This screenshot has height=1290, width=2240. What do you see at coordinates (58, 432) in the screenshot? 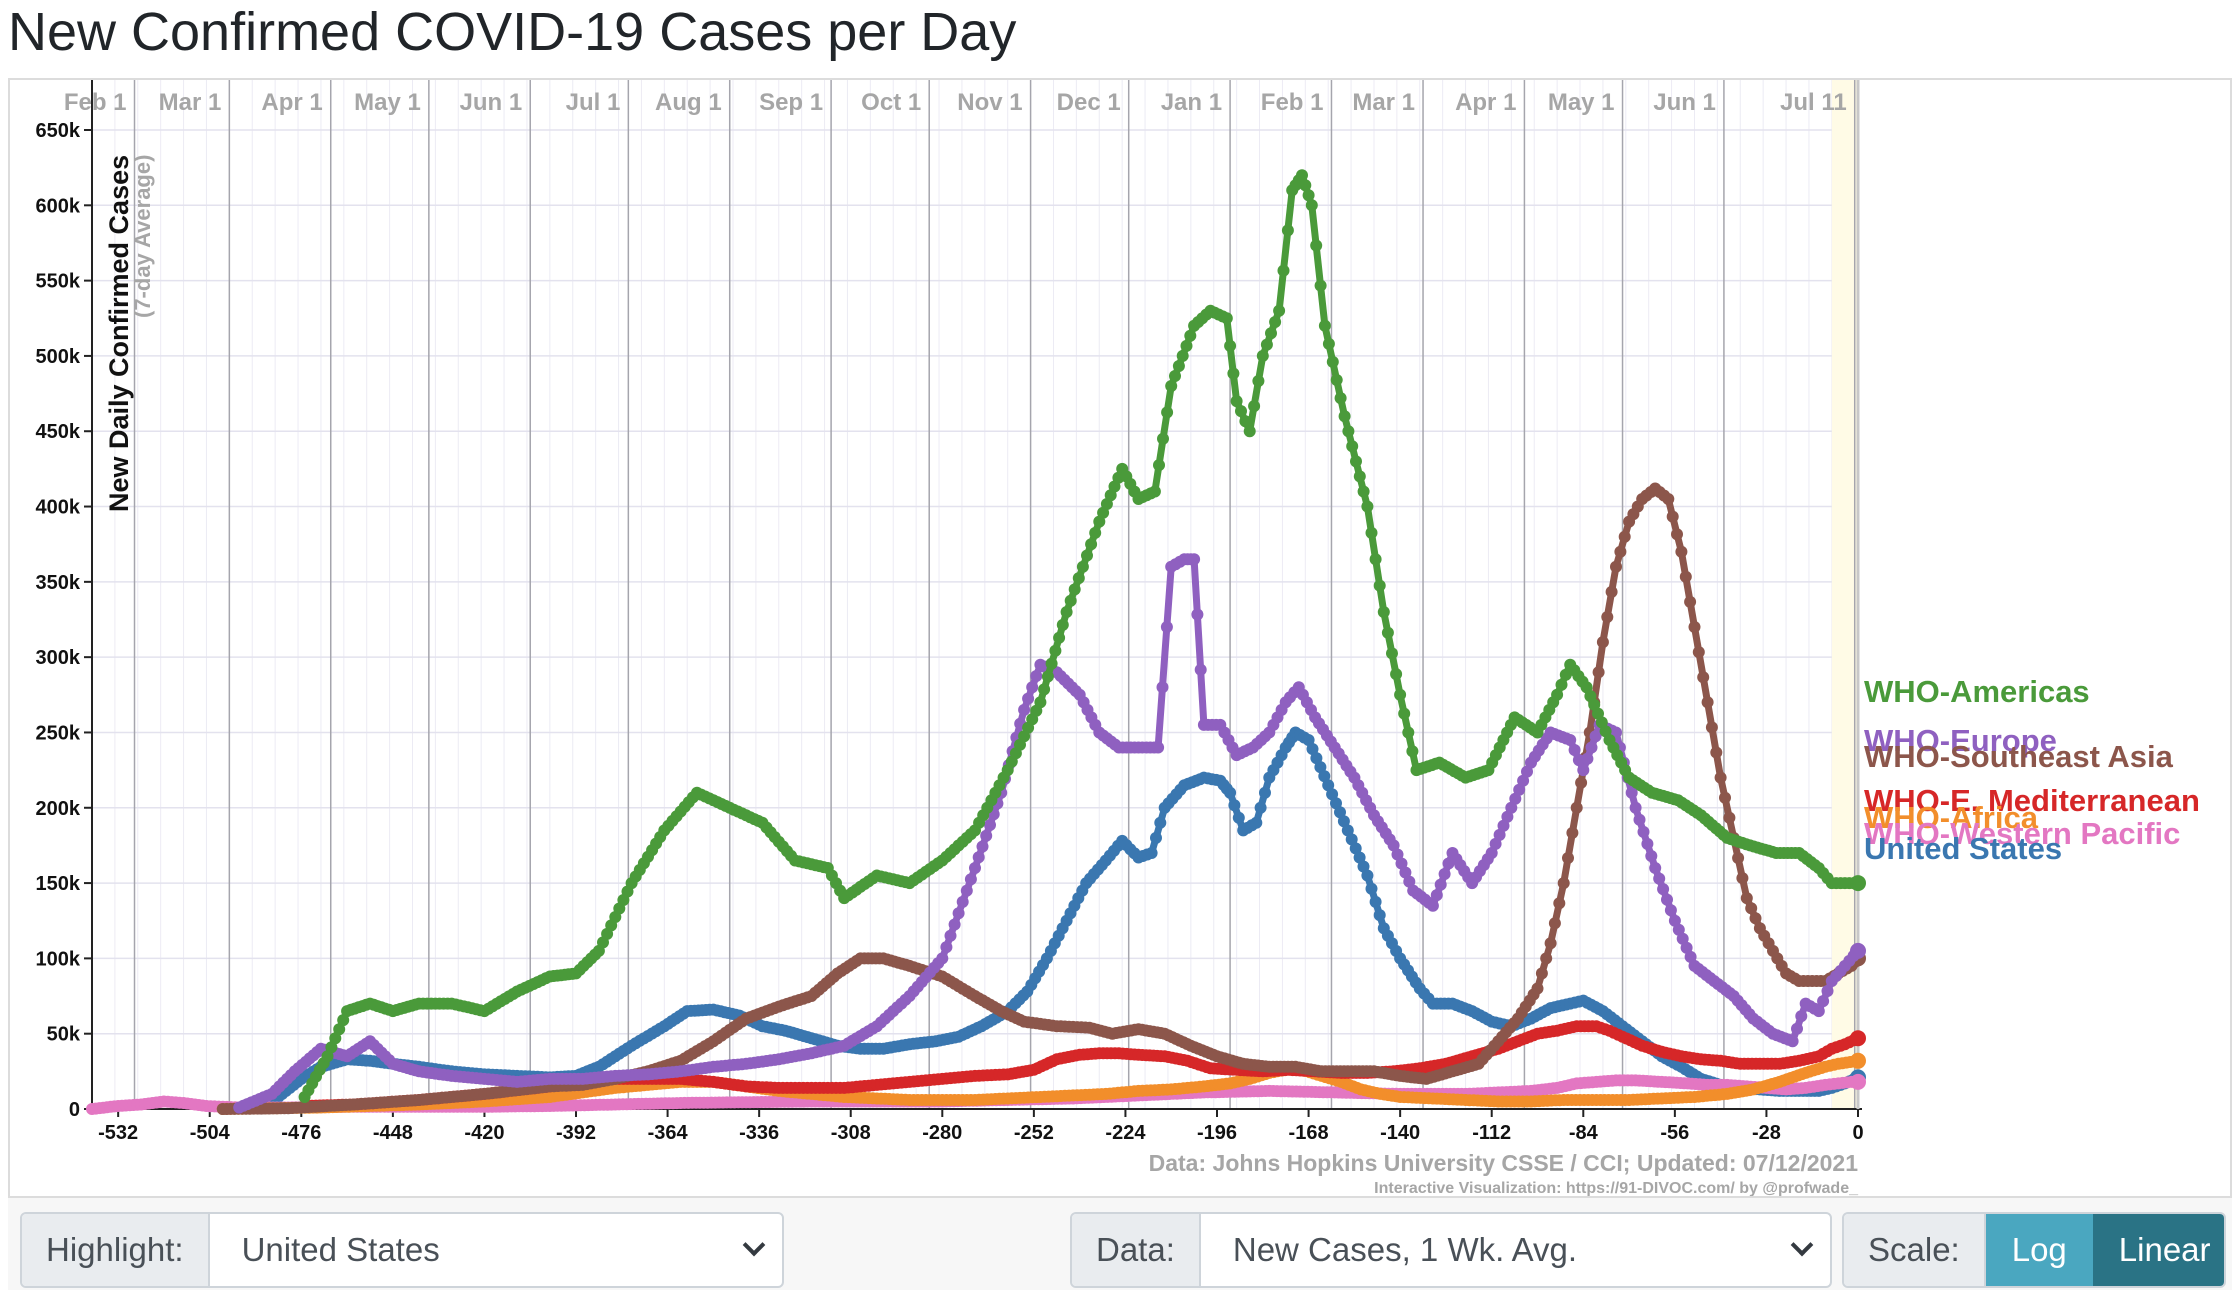
I see `y-tick-label: 450k` at bounding box center [58, 432].